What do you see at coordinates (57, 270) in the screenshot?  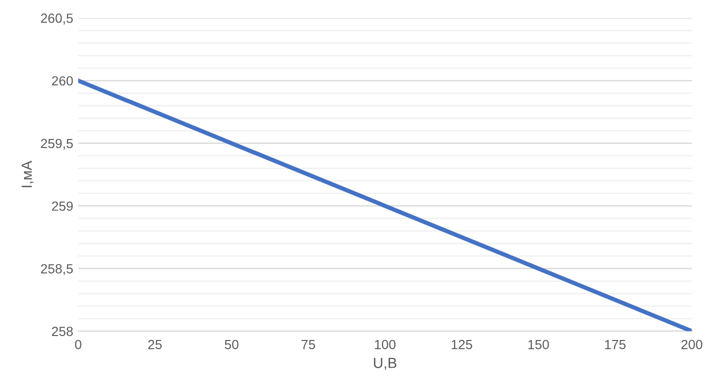 I see `y-tick-label: 258,5` at bounding box center [57, 270].